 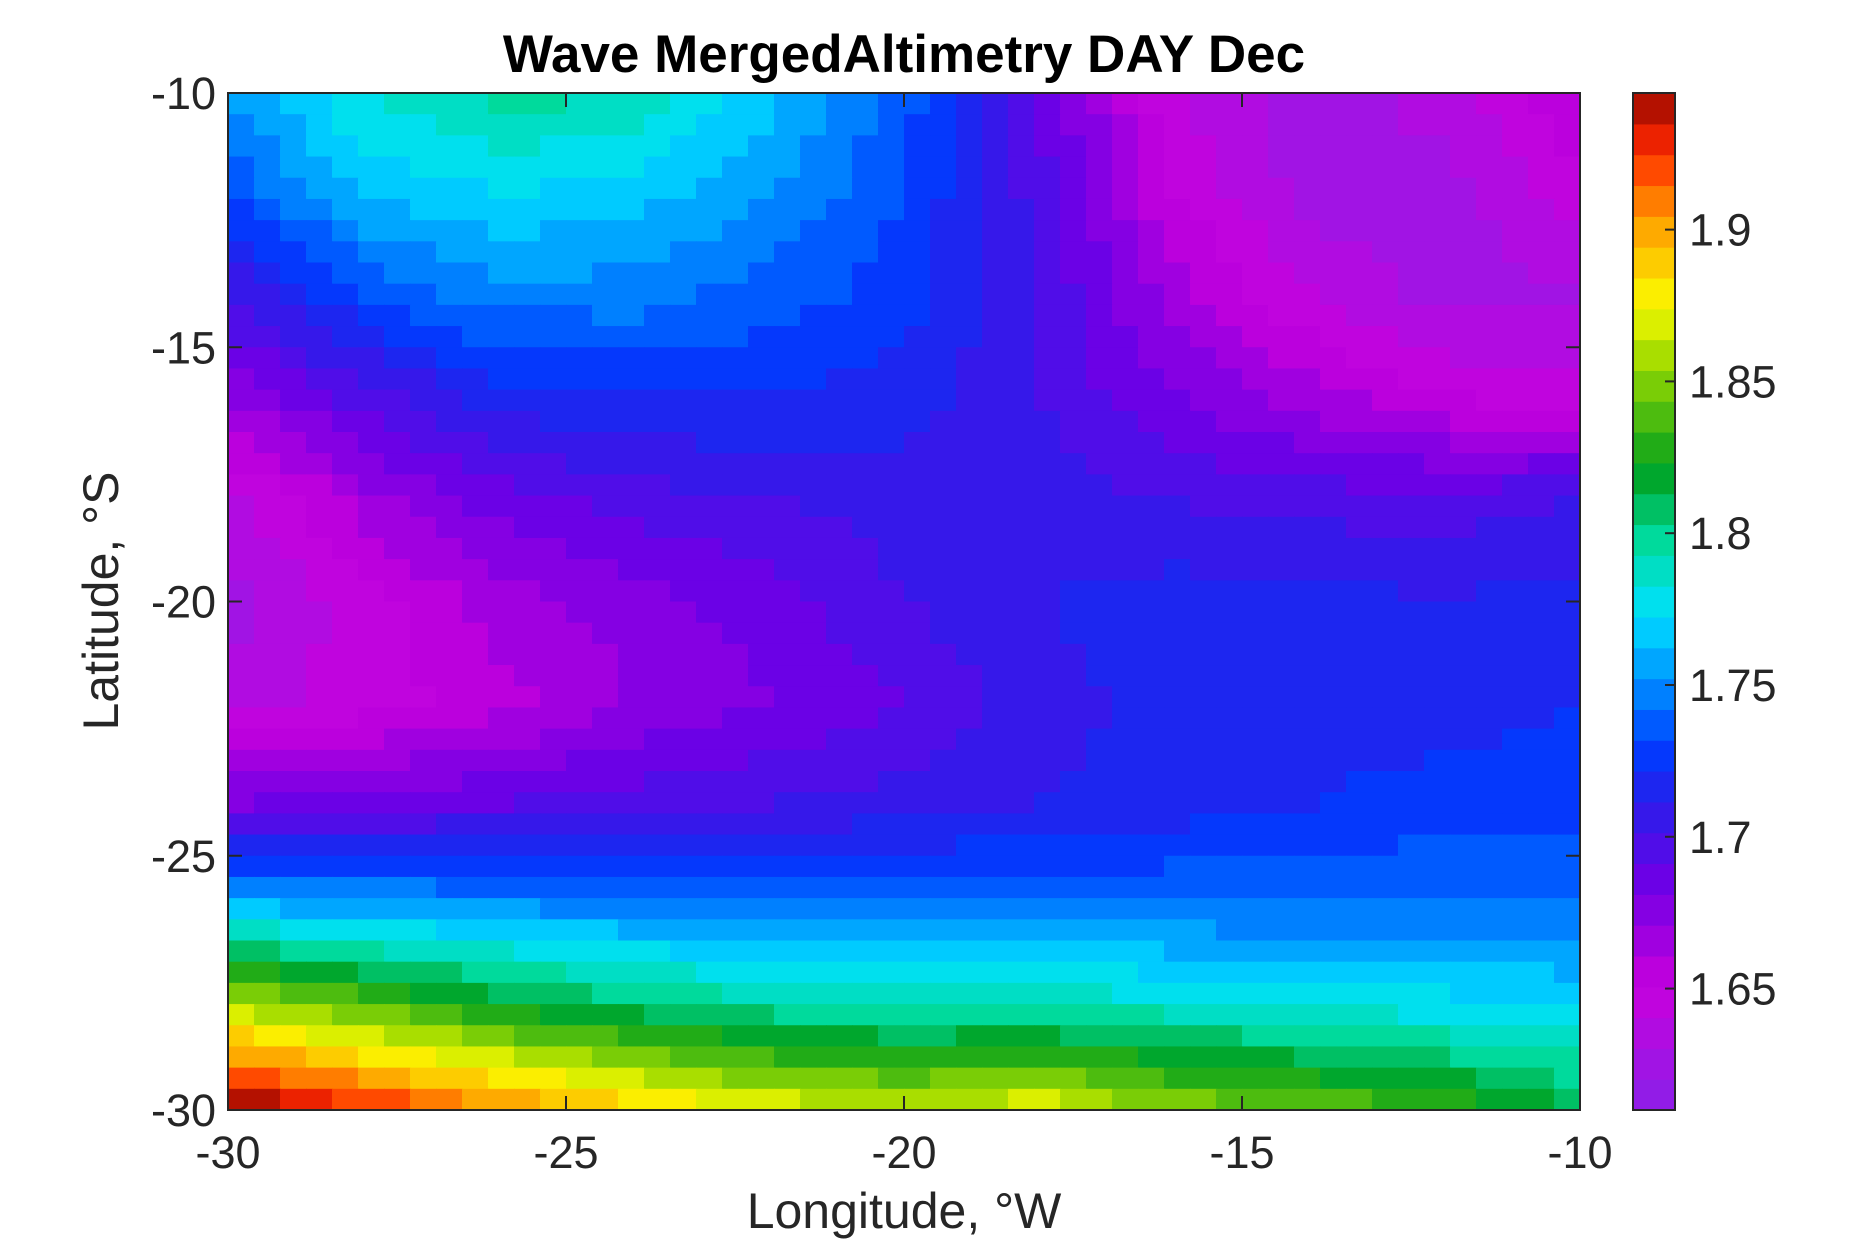 What do you see at coordinates (1733, 685) in the screenshot?
I see `colorbar-tick-label: 1.75` at bounding box center [1733, 685].